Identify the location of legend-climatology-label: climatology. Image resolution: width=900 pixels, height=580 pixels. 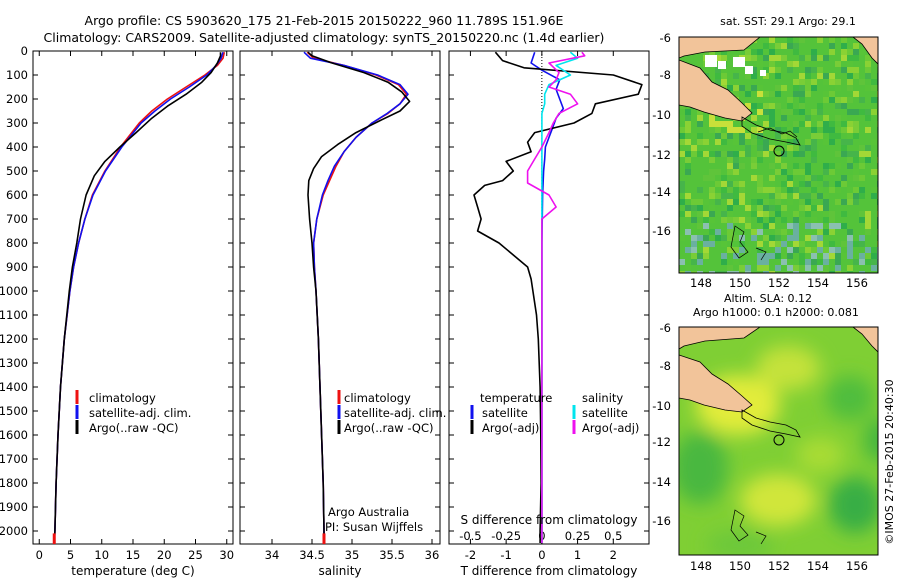
(377, 398).